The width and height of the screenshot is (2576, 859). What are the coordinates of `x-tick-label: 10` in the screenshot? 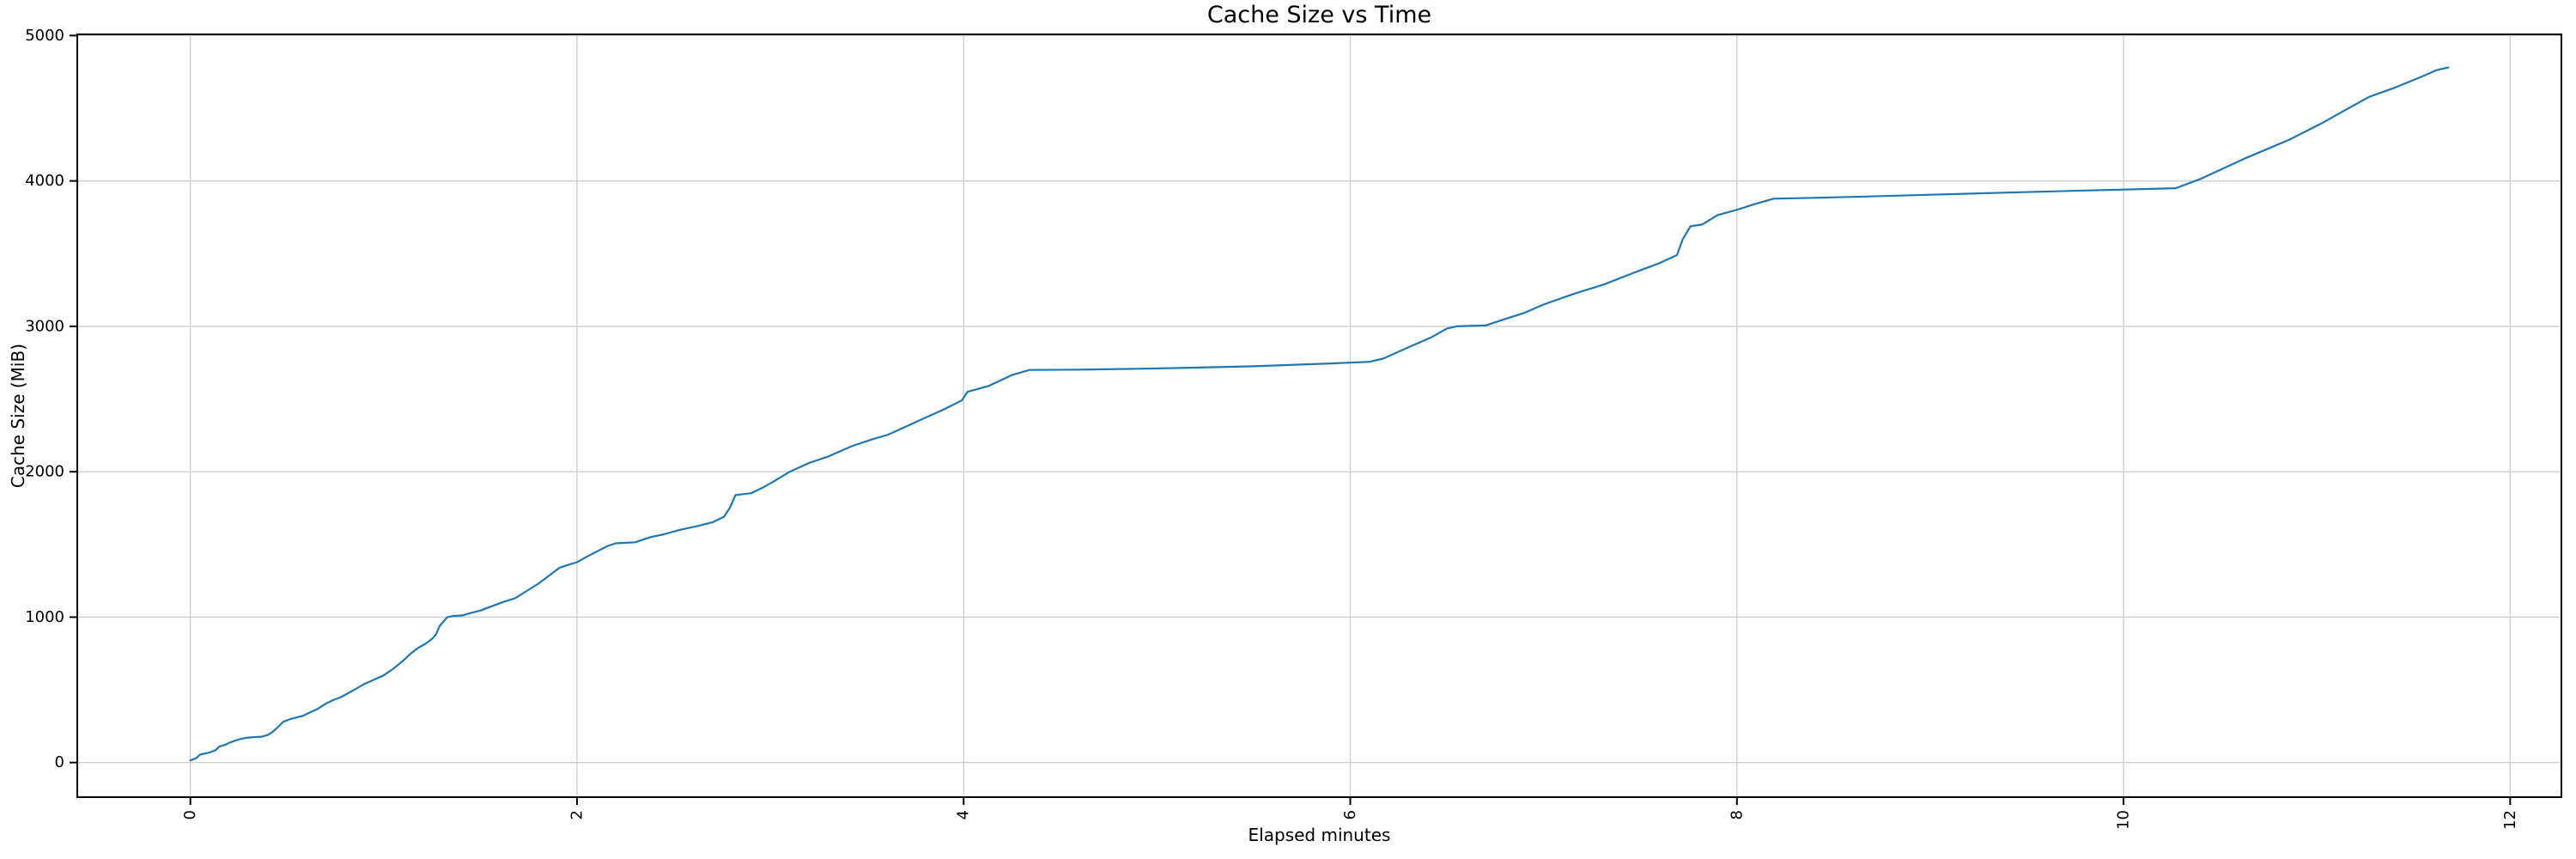 It's located at (2124, 820).